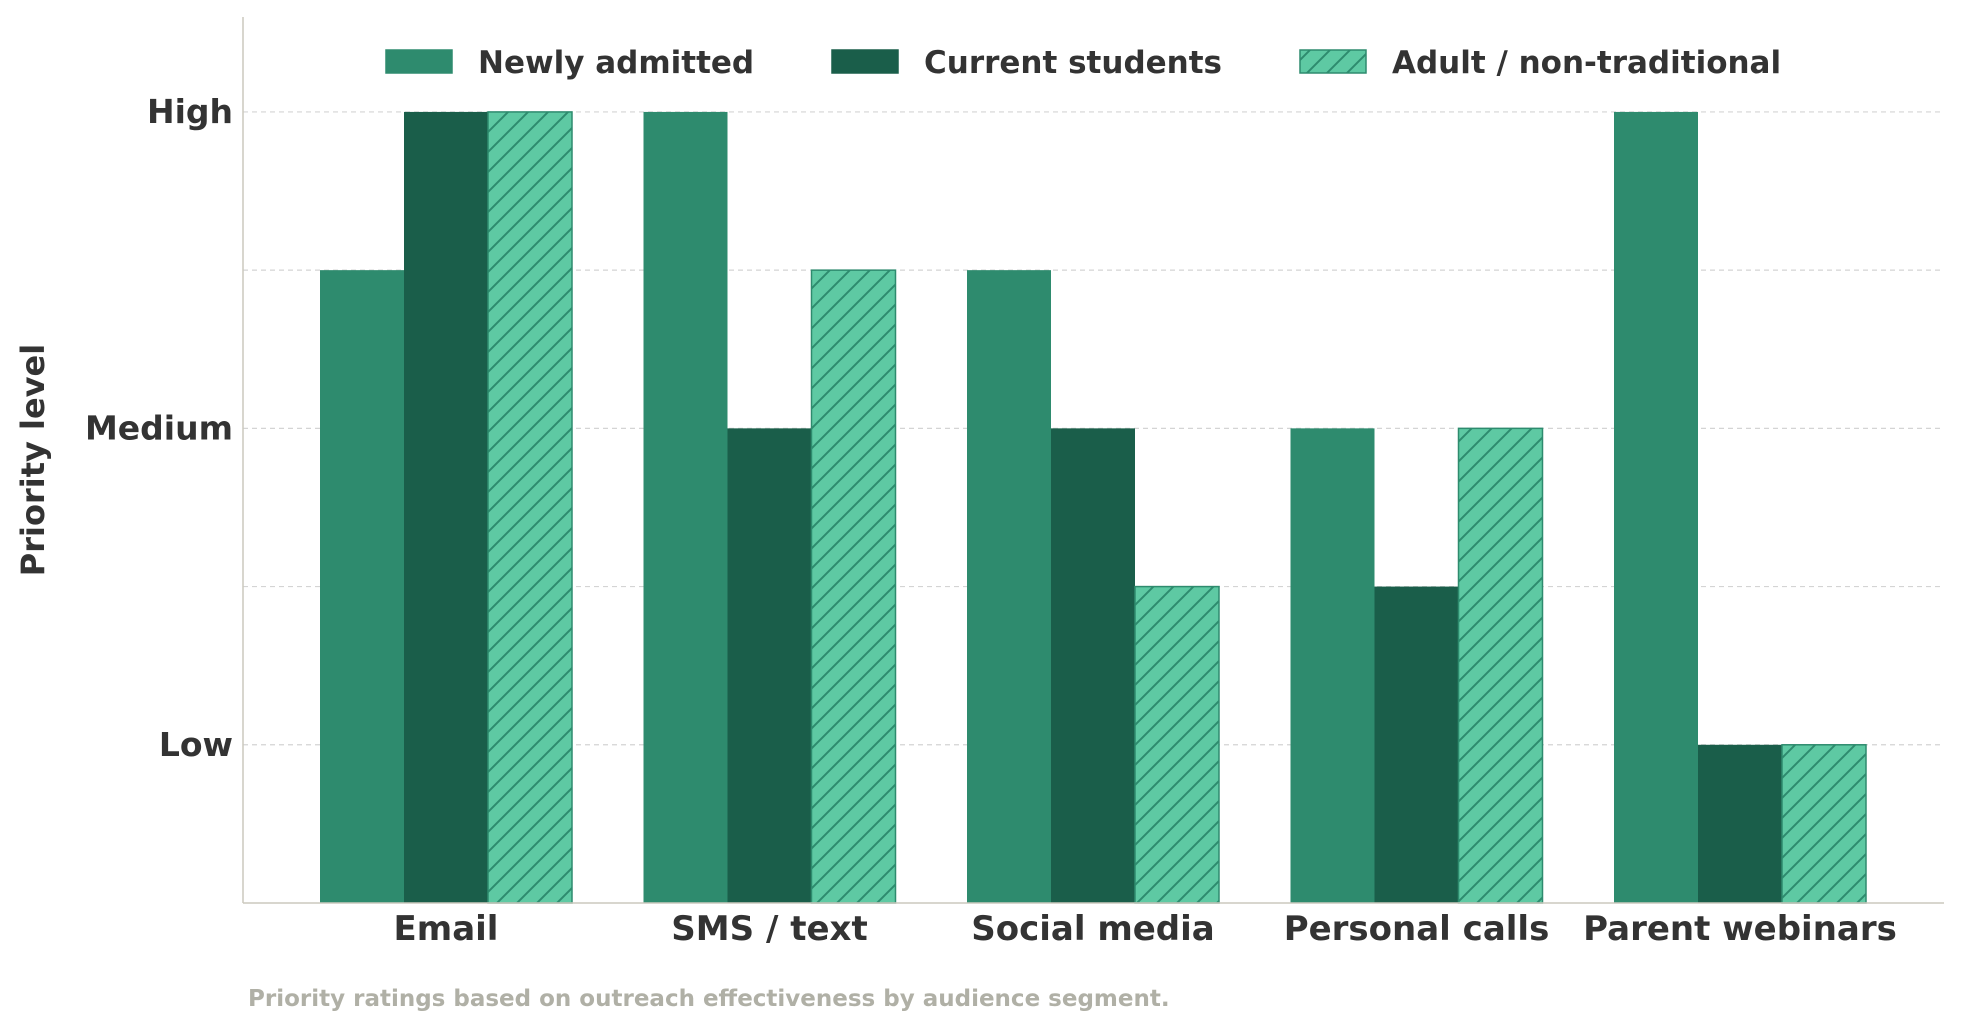  Describe the element at coordinates (196, 744) in the screenshot. I see `y-tick-label: Low` at that location.